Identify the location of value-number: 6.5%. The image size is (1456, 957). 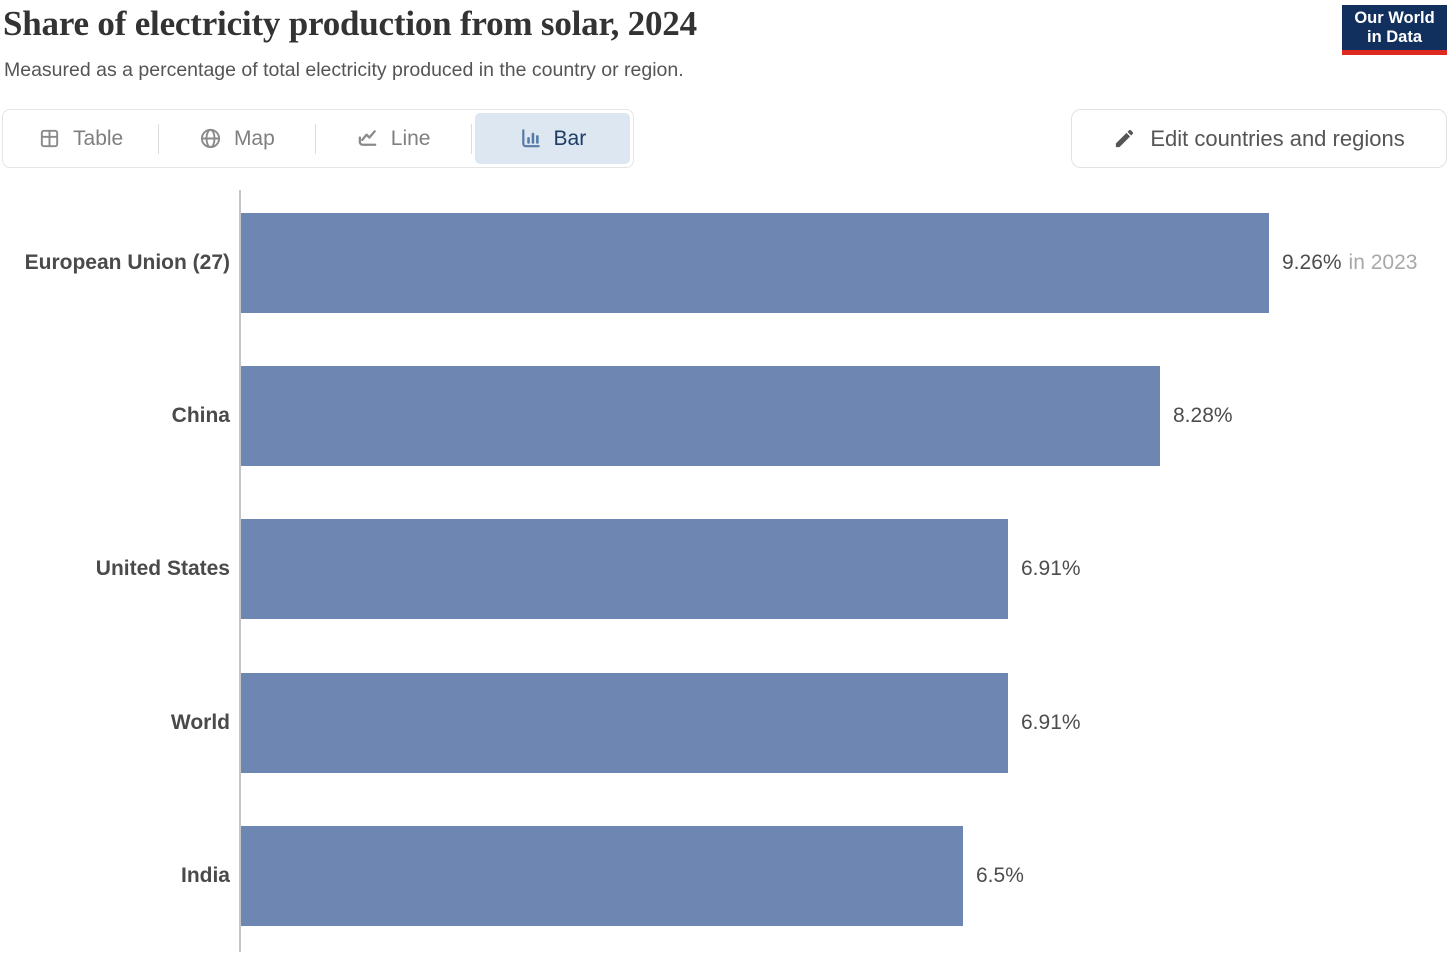
(1000, 875).